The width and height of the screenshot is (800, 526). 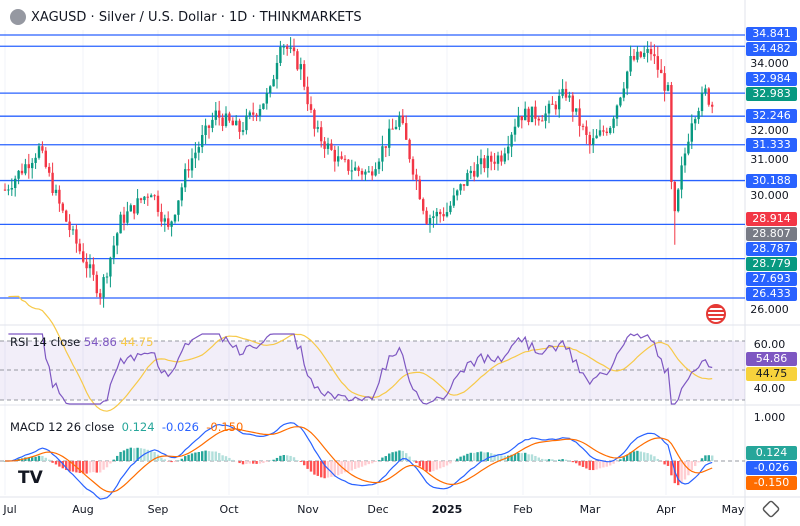 What do you see at coordinates (771, 294) in the screenshot?
I see `price-label: 26.433` at bounding box center [771, 294].